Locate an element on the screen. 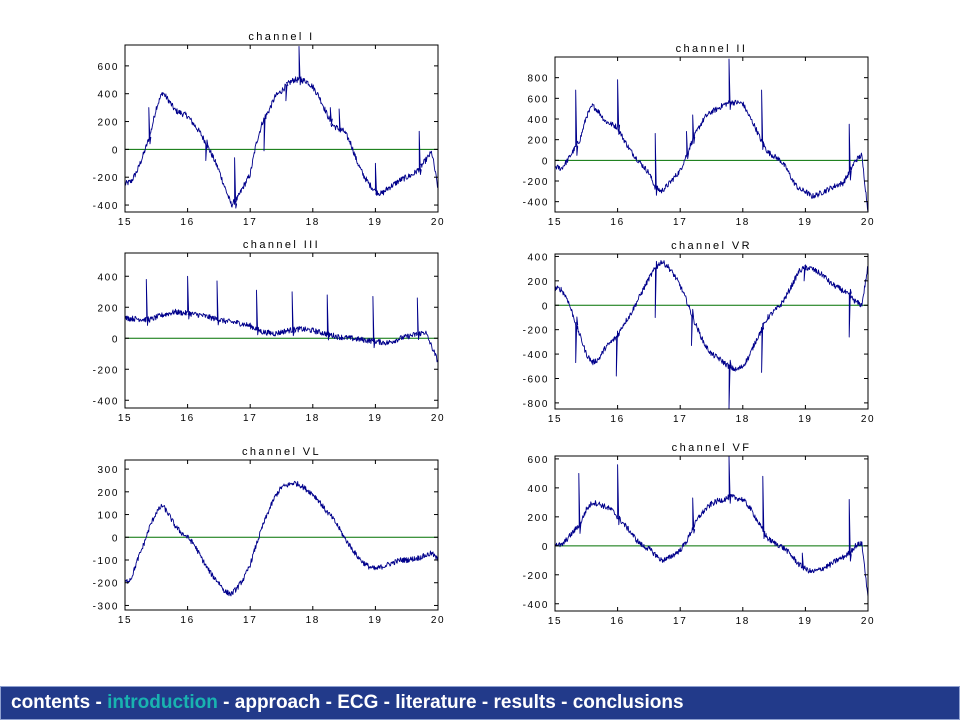  nav-approach: approach is located at coordinates (277, 702).